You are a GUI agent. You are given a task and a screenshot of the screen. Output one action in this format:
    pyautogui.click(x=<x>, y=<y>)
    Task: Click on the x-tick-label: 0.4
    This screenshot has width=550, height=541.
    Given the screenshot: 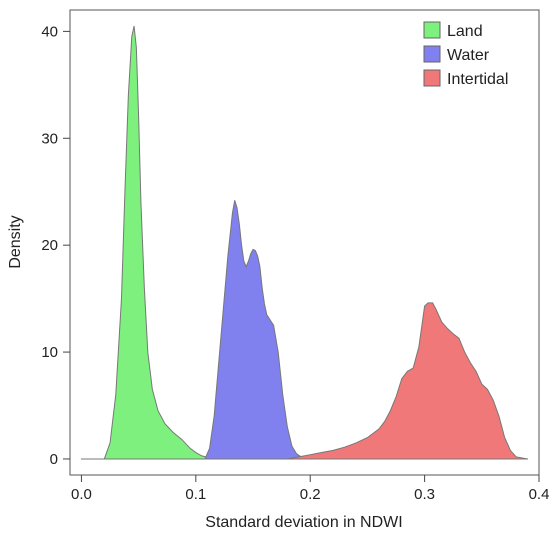 What is the action you would take?
    pyautogui.click(x=539, y=494)
    